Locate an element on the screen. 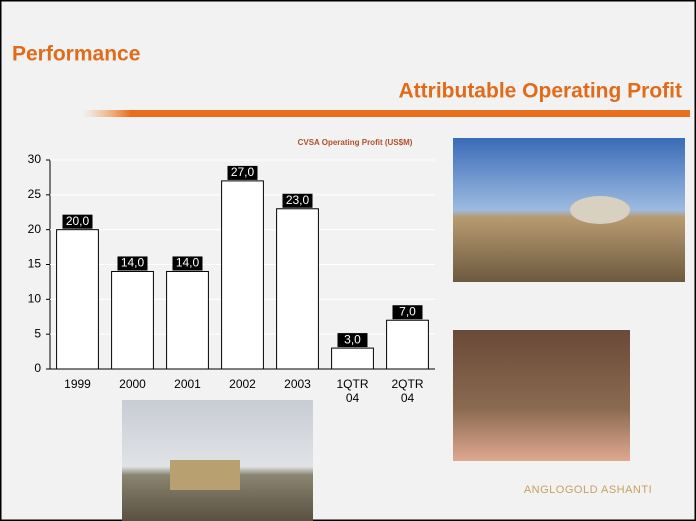 Image resolution: width=696 pixels, height=521 pixels. x-tick-label: 2002 is located at coordinates (242, 384).